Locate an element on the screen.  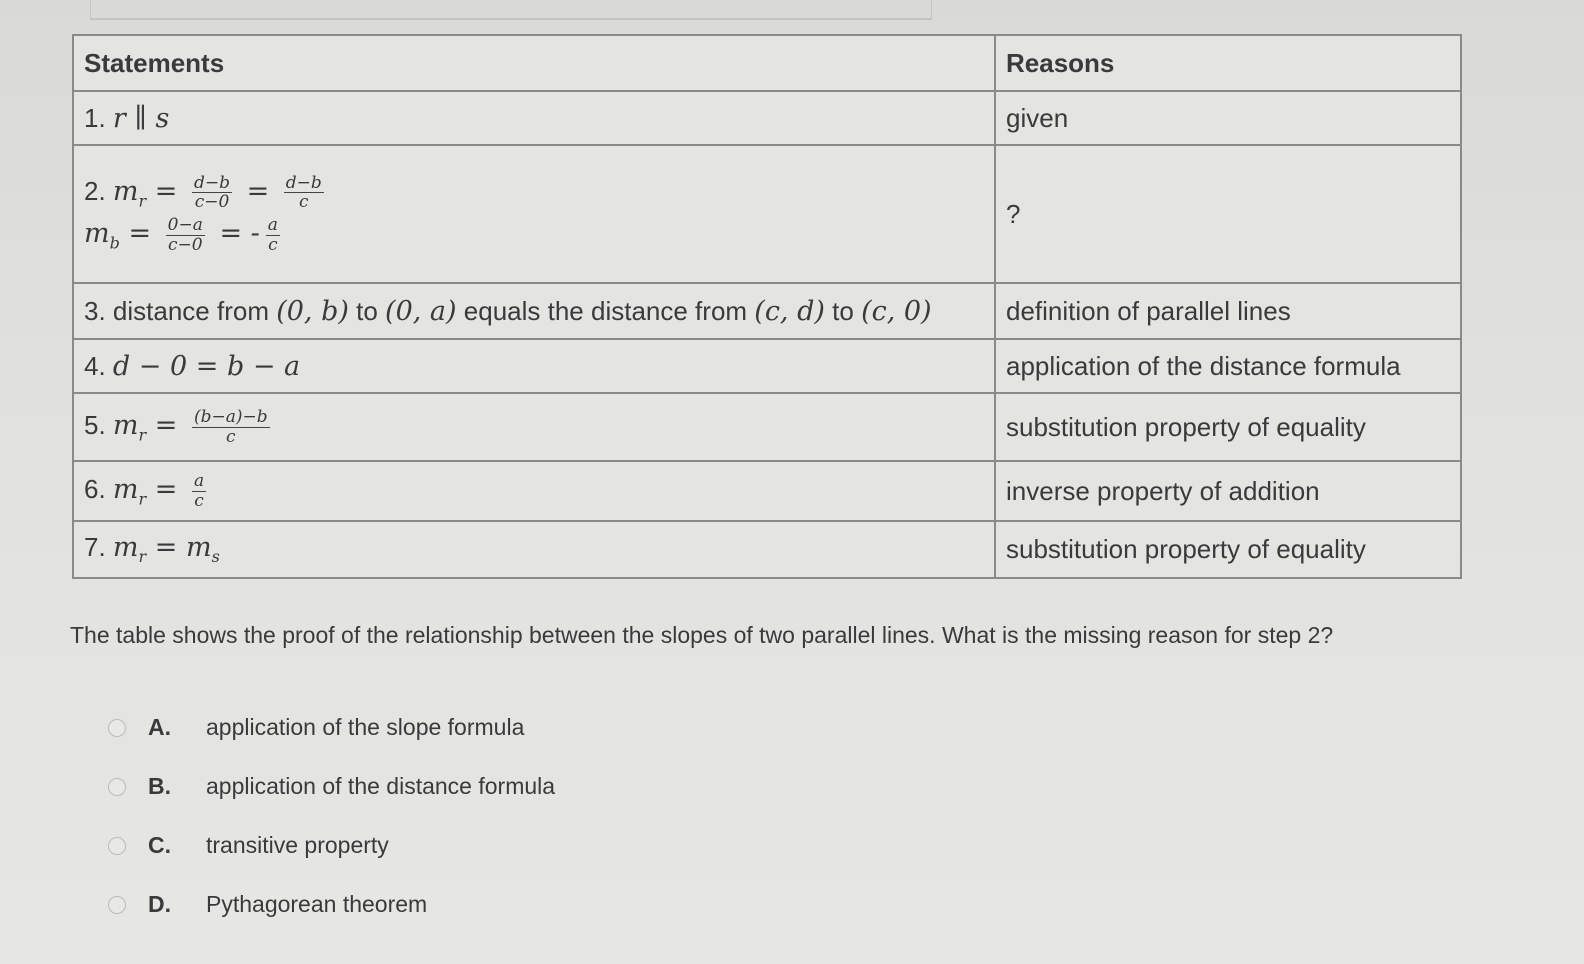
numerator: 0−a is located at coordinates (185, 225).